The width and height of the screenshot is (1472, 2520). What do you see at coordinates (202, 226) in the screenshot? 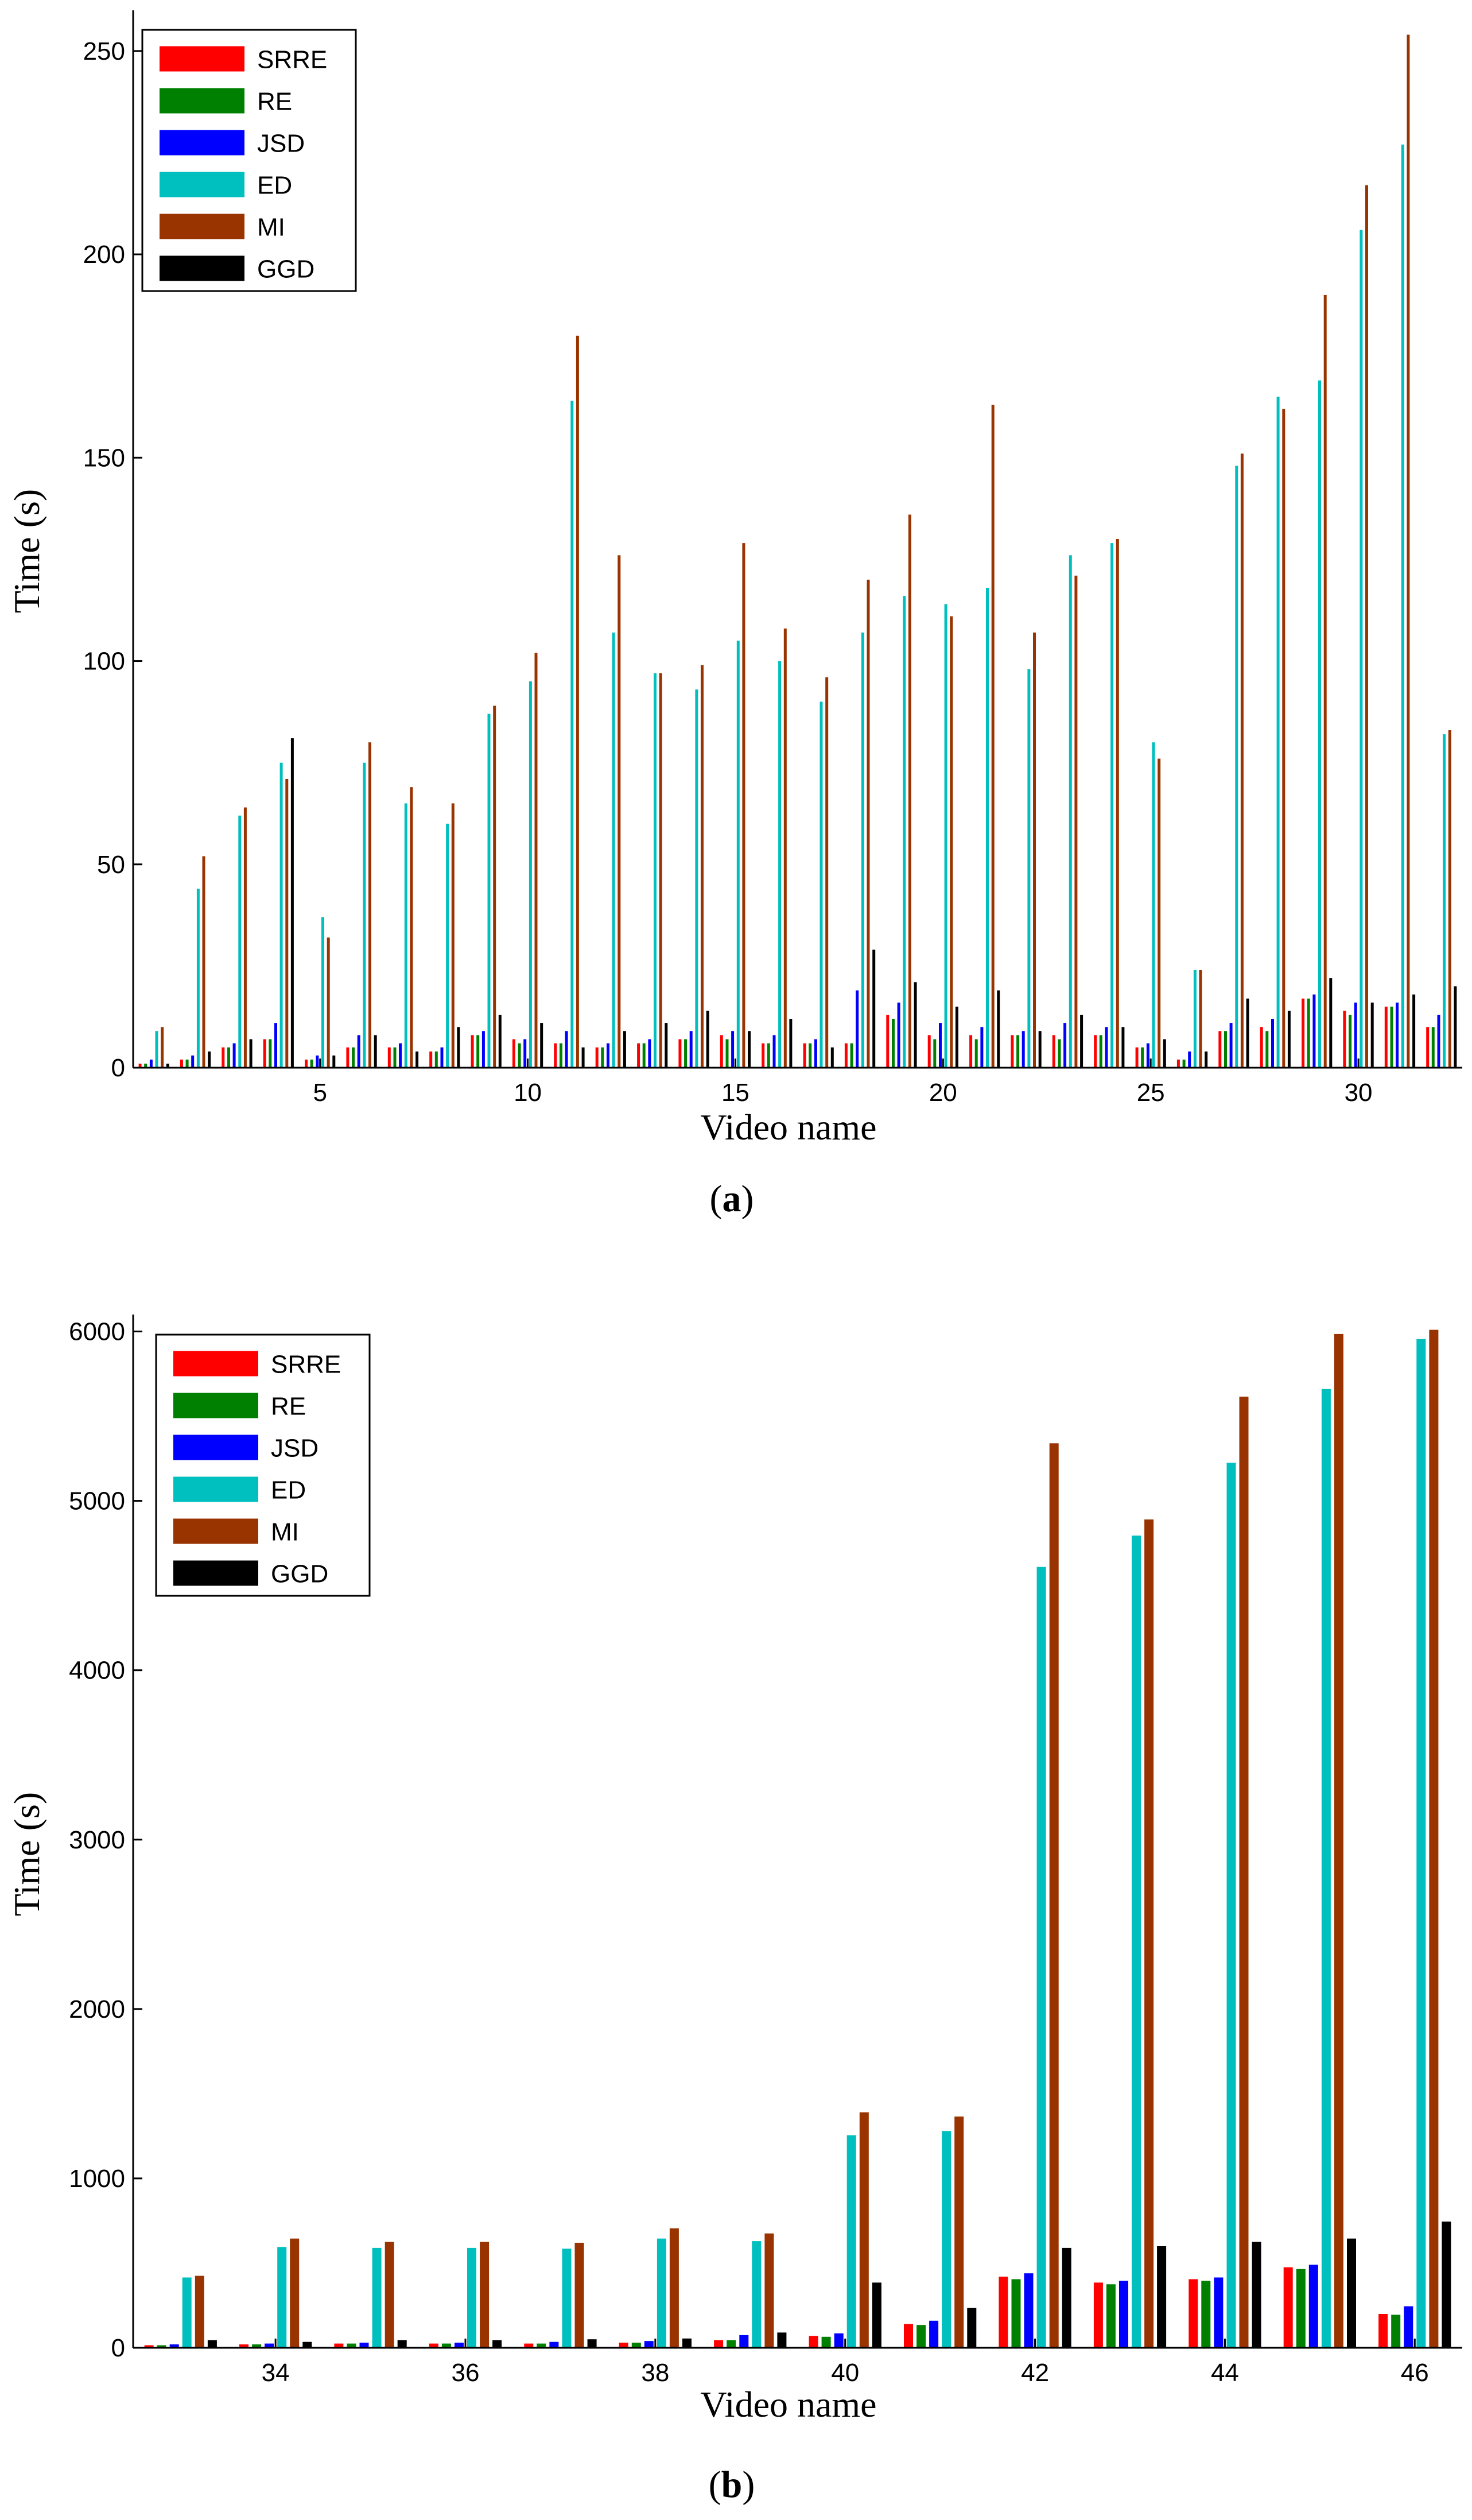
I see `panel-a-legend-swatch-mi` at bounding box center [202, 226].